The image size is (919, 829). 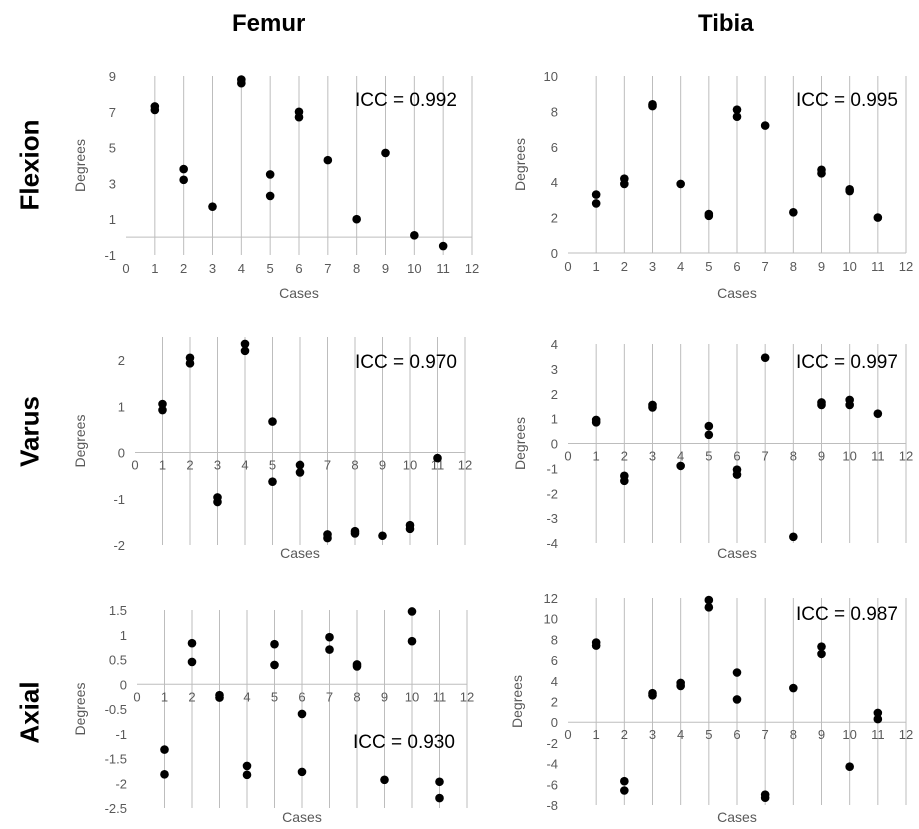 I want to click on y-tick-label: 4, so click(x=554, y=681).